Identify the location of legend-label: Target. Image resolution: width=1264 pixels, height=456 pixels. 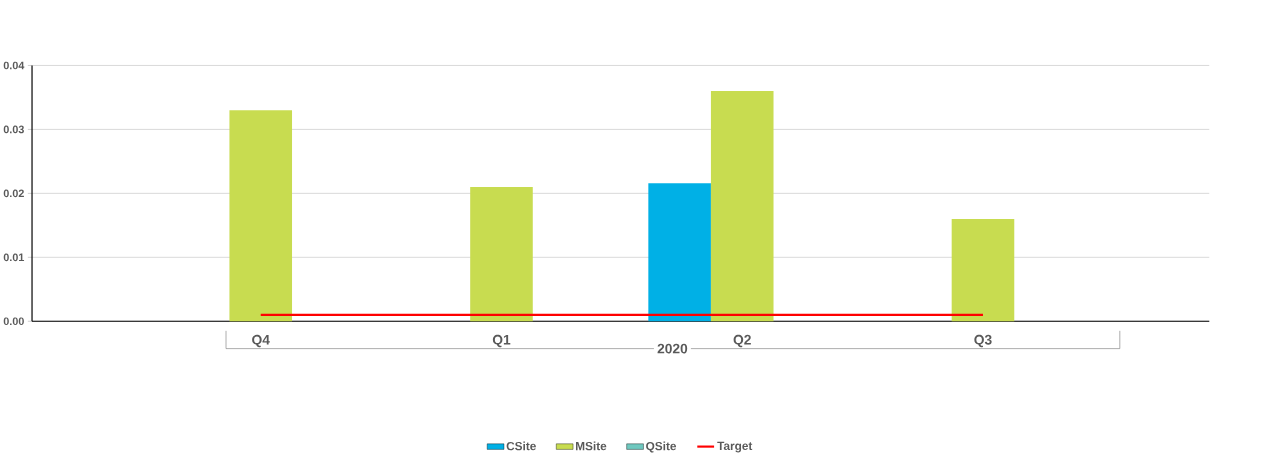
(735, 447).